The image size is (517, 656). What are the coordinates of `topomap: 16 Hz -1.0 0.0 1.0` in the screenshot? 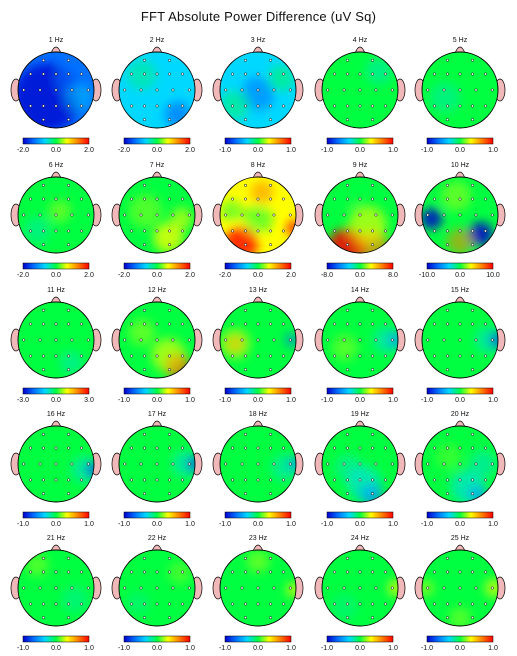 It's located at (56, 469).